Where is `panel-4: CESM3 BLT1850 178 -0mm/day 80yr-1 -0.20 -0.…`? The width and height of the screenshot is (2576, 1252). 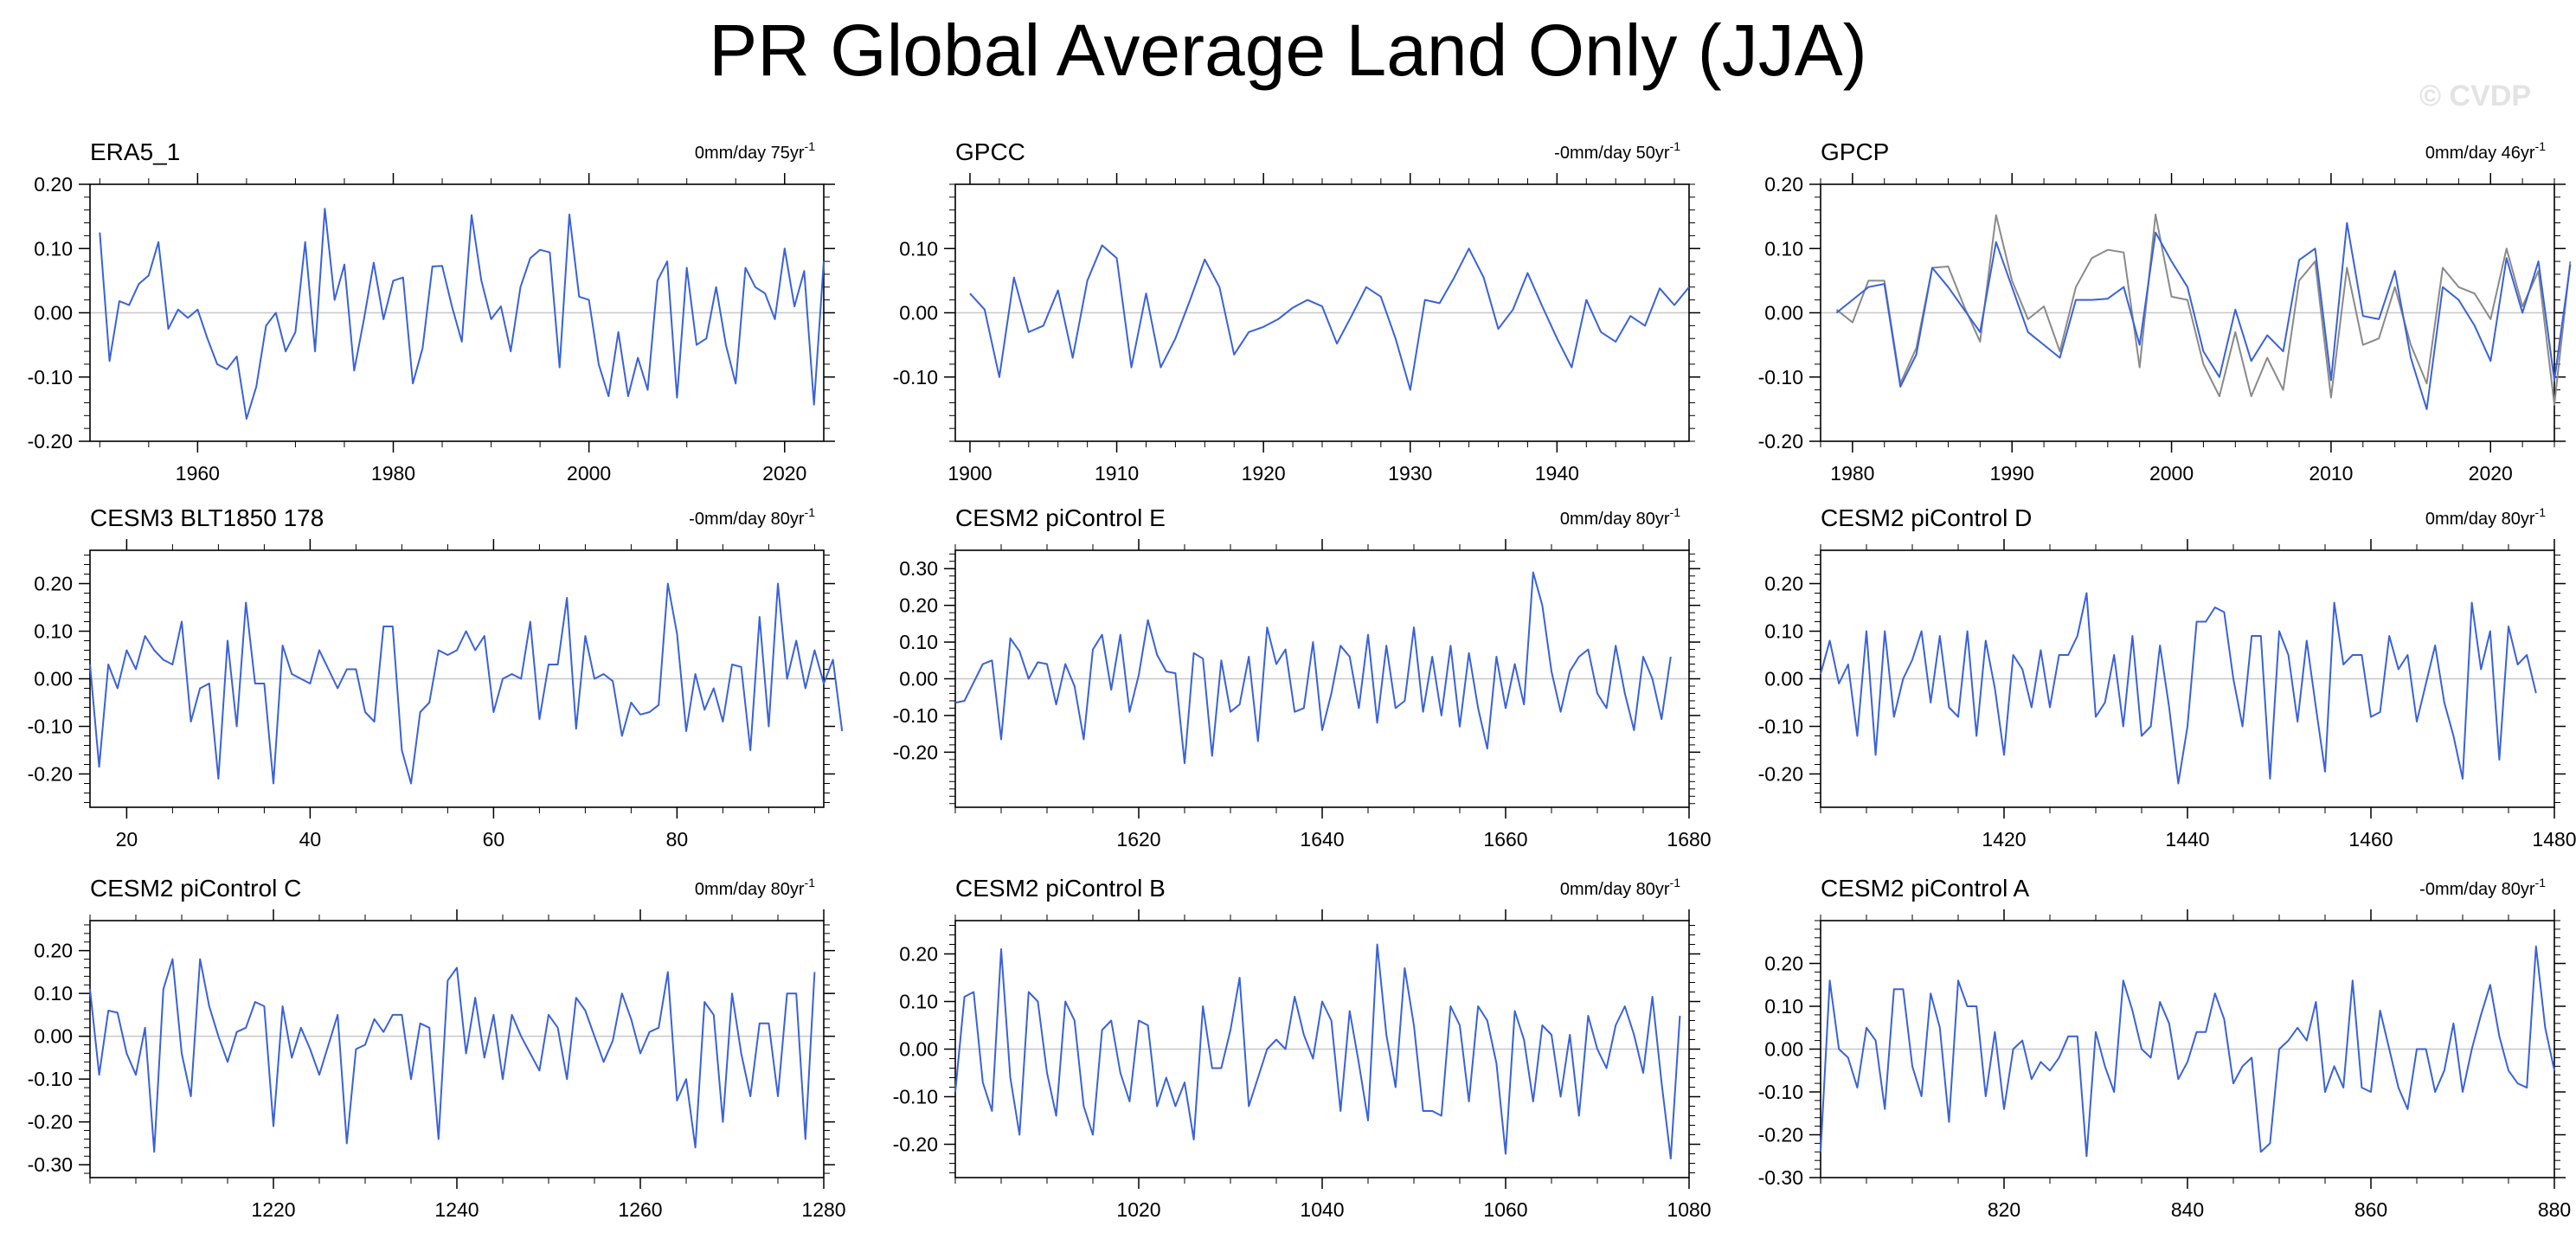 panel-4: CESM3 BLT1850 178 -0mm/day 80yr-1 -0.20 -0.… is located at coordinates (436, 678).